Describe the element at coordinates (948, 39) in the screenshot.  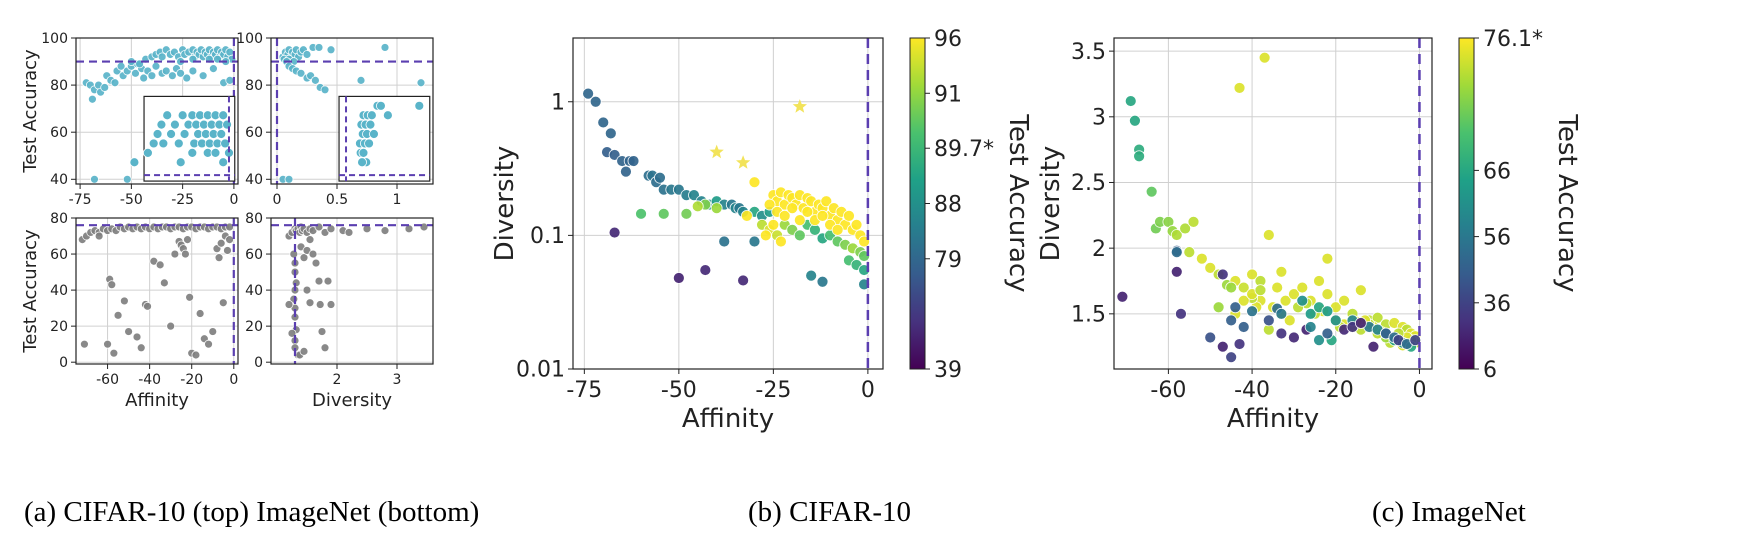
I see `colorbar-tick-label: 96` at that location.